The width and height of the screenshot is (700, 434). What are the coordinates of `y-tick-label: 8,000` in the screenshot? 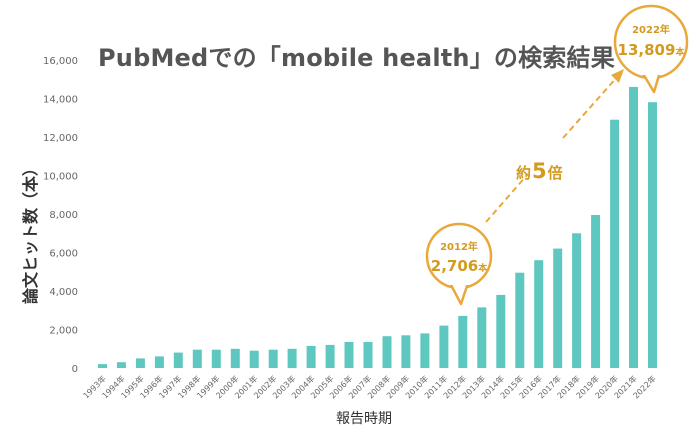 It's located at (63, 215).